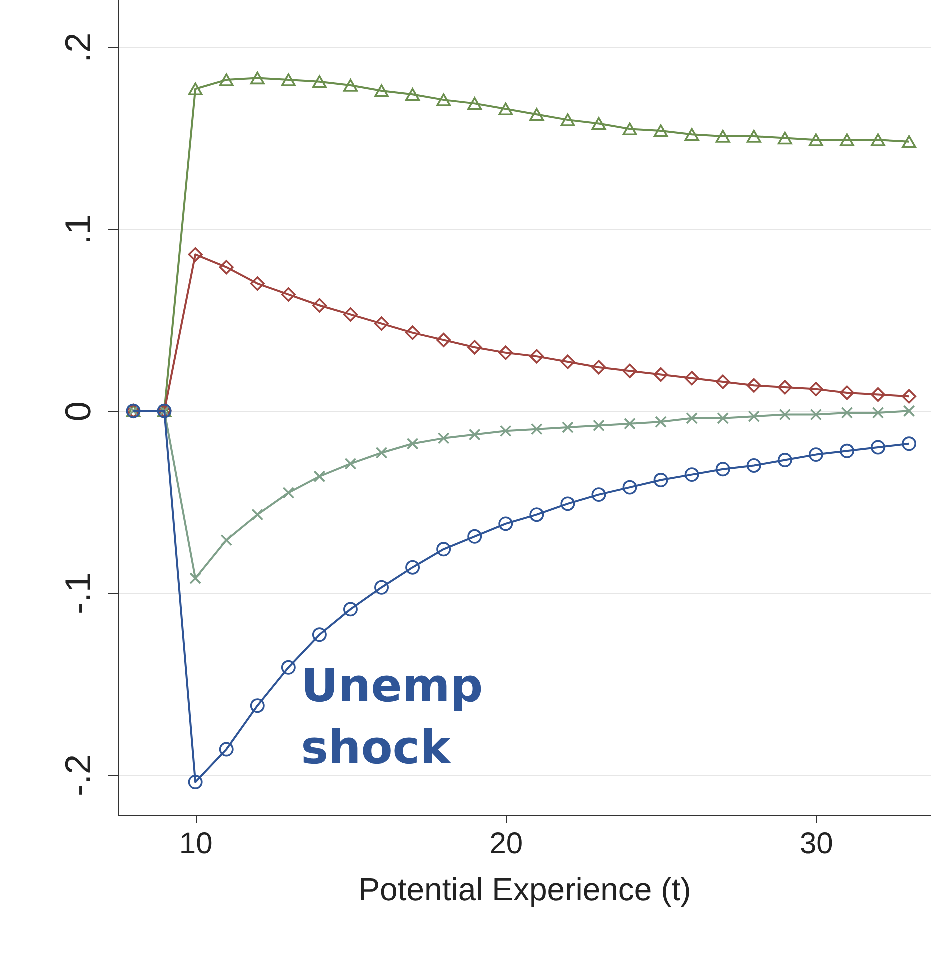 This screenshot has height=973, width=931. I want to click on x-axis-title: Potential Experience (t), so click(525, 890).